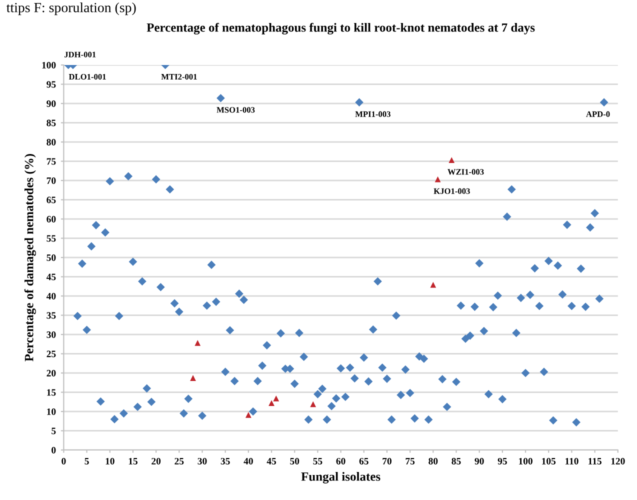 The height and width of the screenshot is (500, 637). Describe the element at coordinates (51, 103) in the screenshot. I see `y-tick-label: 90` at that location.